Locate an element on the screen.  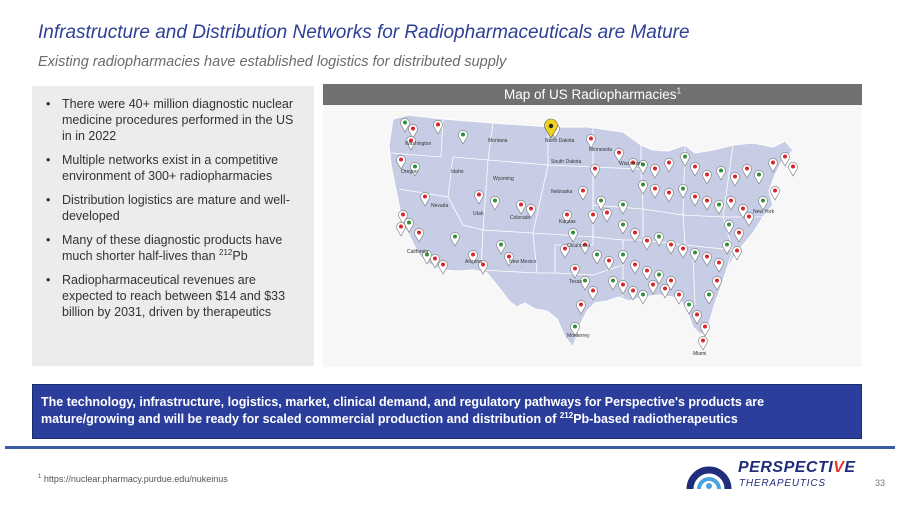
state-label: Wisconsin is located at coordinates (630, 164).